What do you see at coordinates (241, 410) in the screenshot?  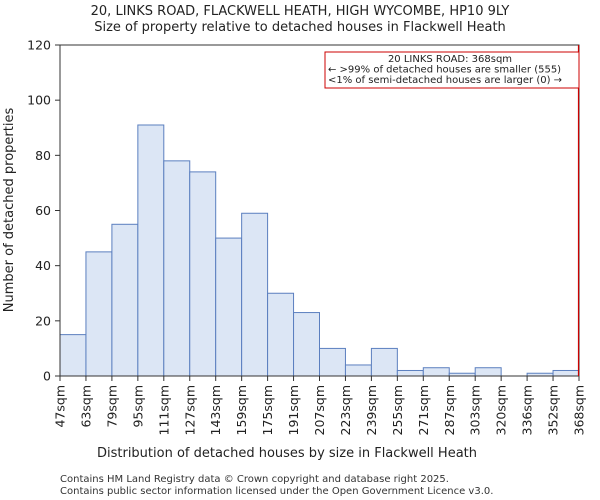 I see `x-tick-label-159sqm: 159sqm` at bounding box center [241, 410].